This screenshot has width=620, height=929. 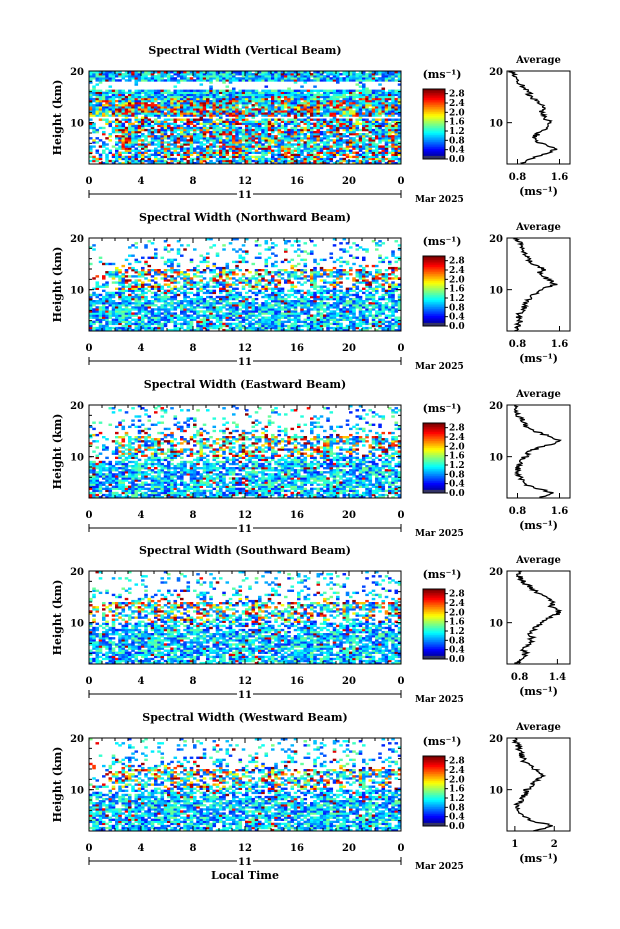 What do you see at coordinates (89, 181) in the screenshot?
I see `x-tick-label: 0` at bounding box center [89, 181].